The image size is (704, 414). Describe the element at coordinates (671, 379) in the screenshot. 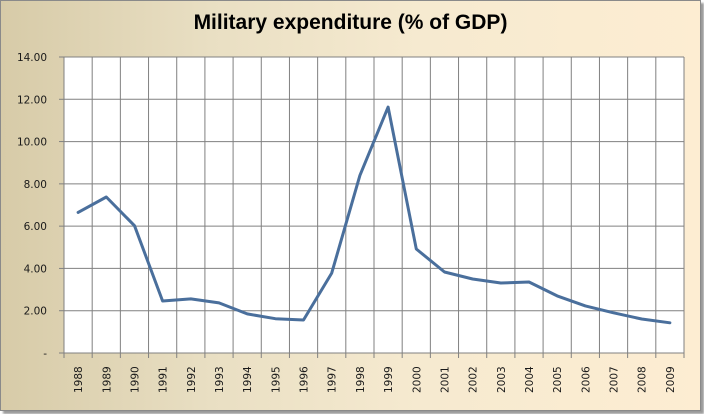

I see `x-tick-label: 2009` at that location.